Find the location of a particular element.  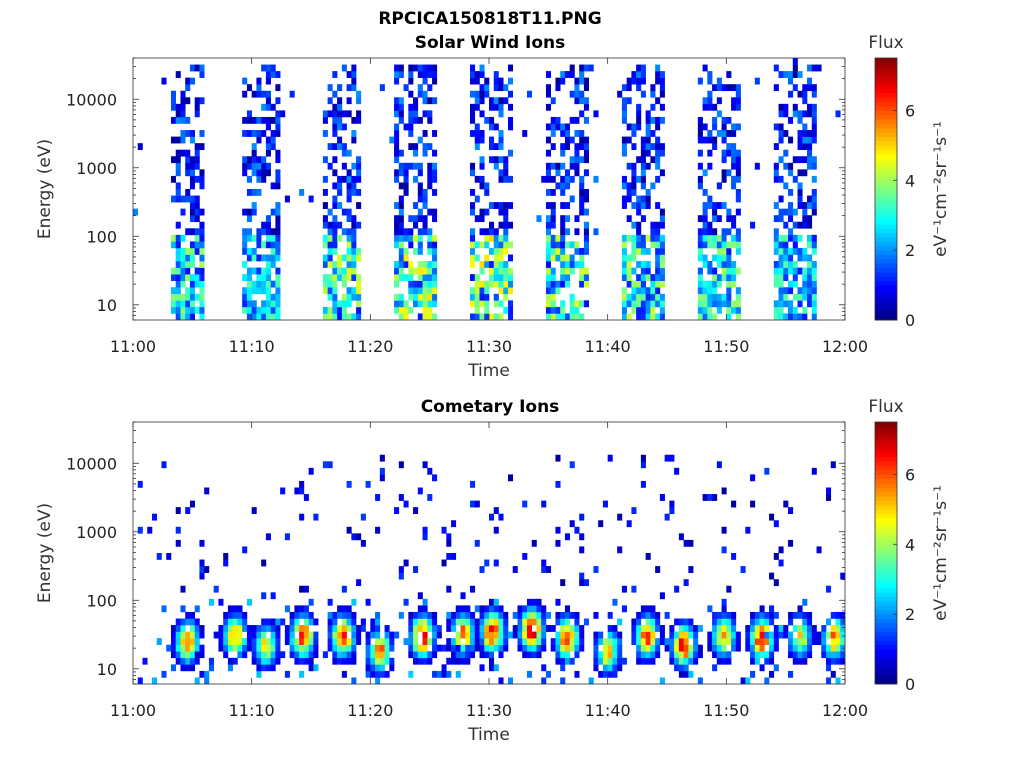

colorbar-tick-label: 6 is located at coordinates (910, 110).